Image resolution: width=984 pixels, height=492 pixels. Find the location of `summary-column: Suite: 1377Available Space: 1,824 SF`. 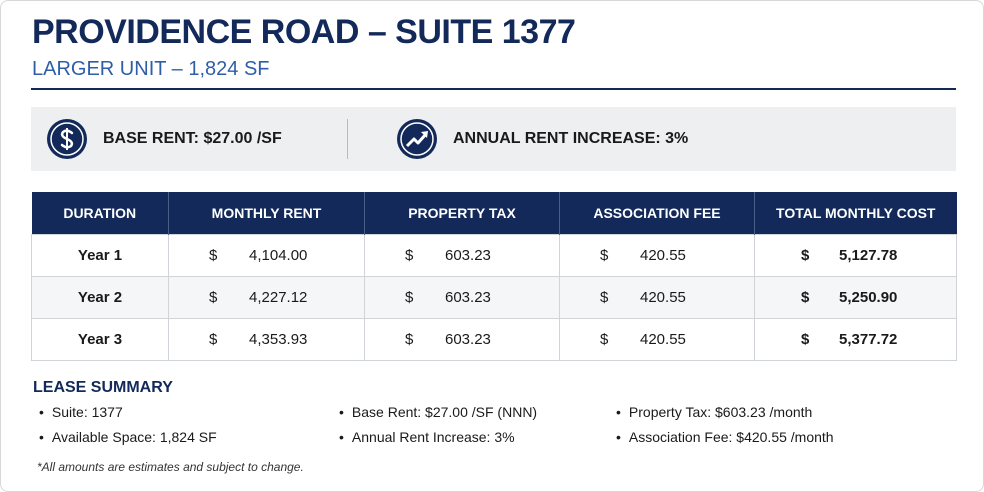

summary-column: Suite: 1377Available Space: 1,824 SF is located at coordinates (128, 429).